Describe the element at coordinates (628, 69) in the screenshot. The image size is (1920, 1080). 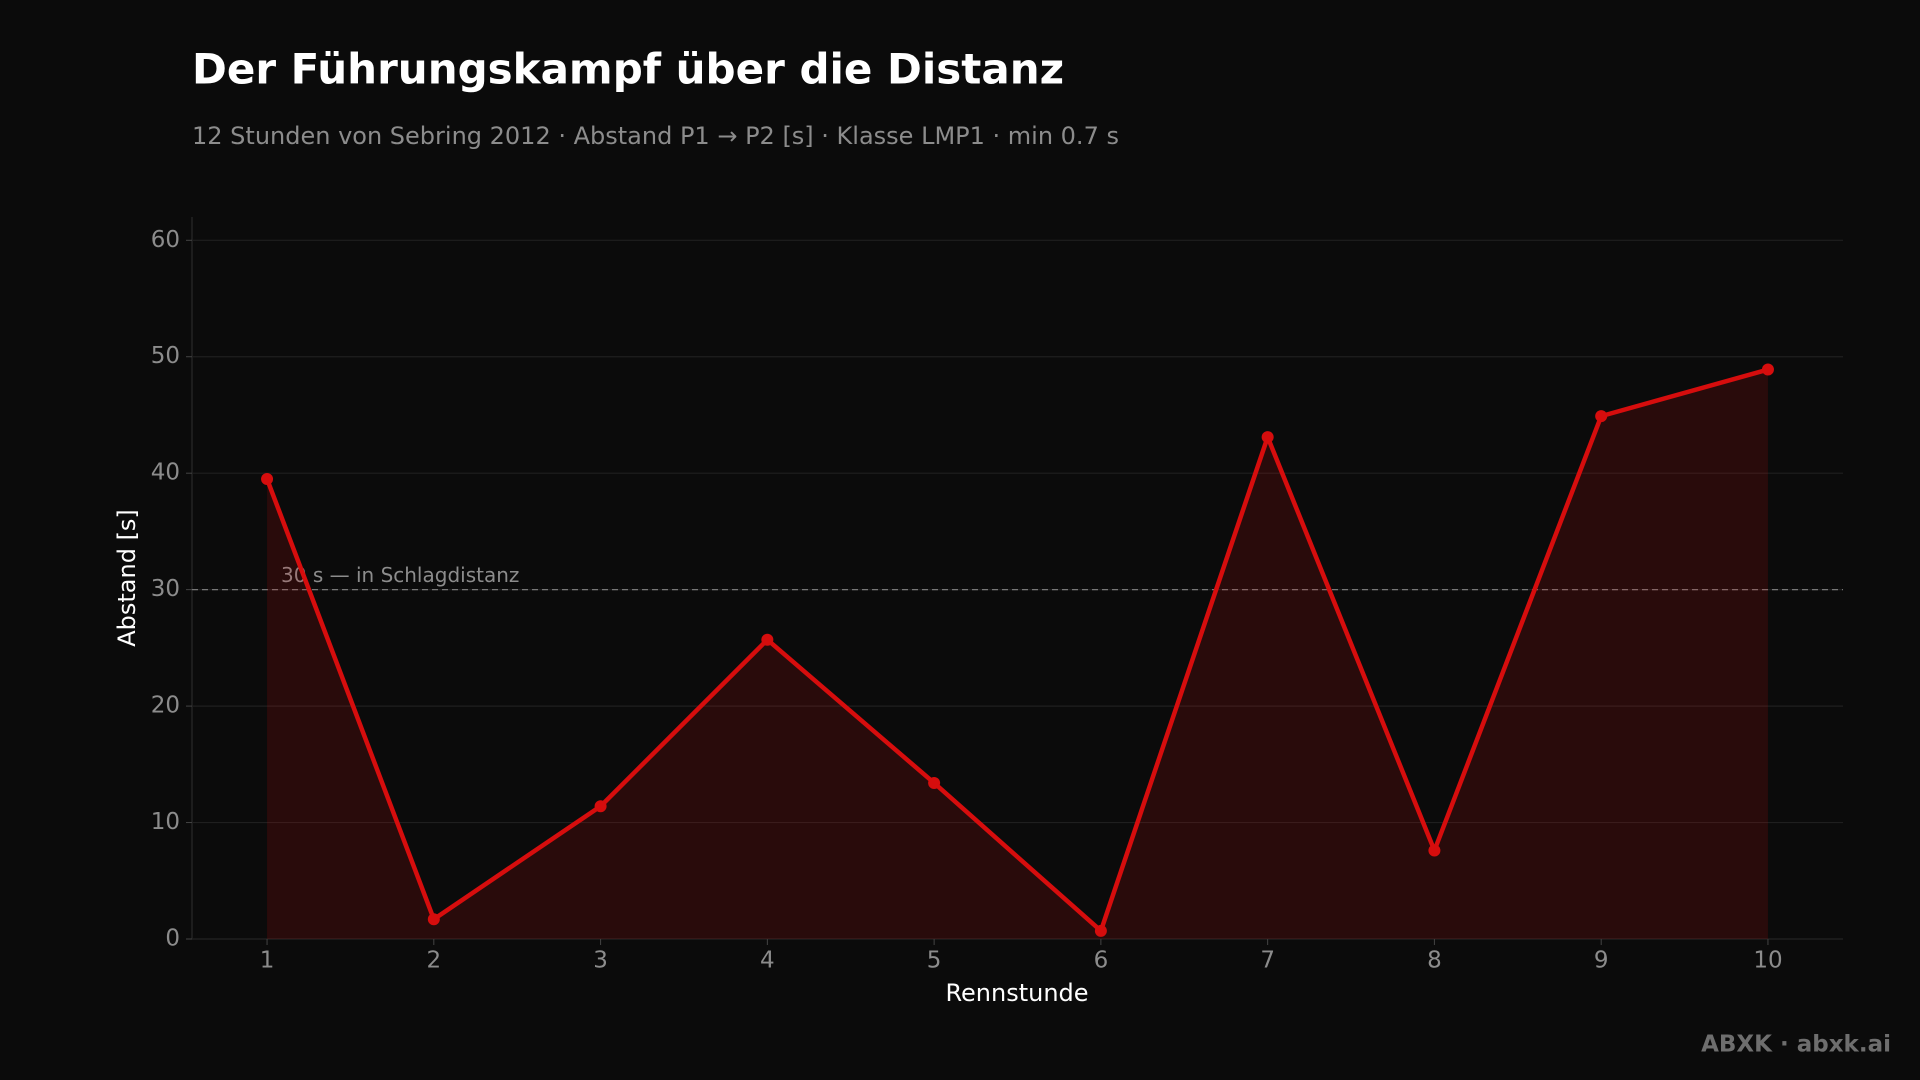
I see `chart-title: Der Führungskampf über die Distanz` at that location.